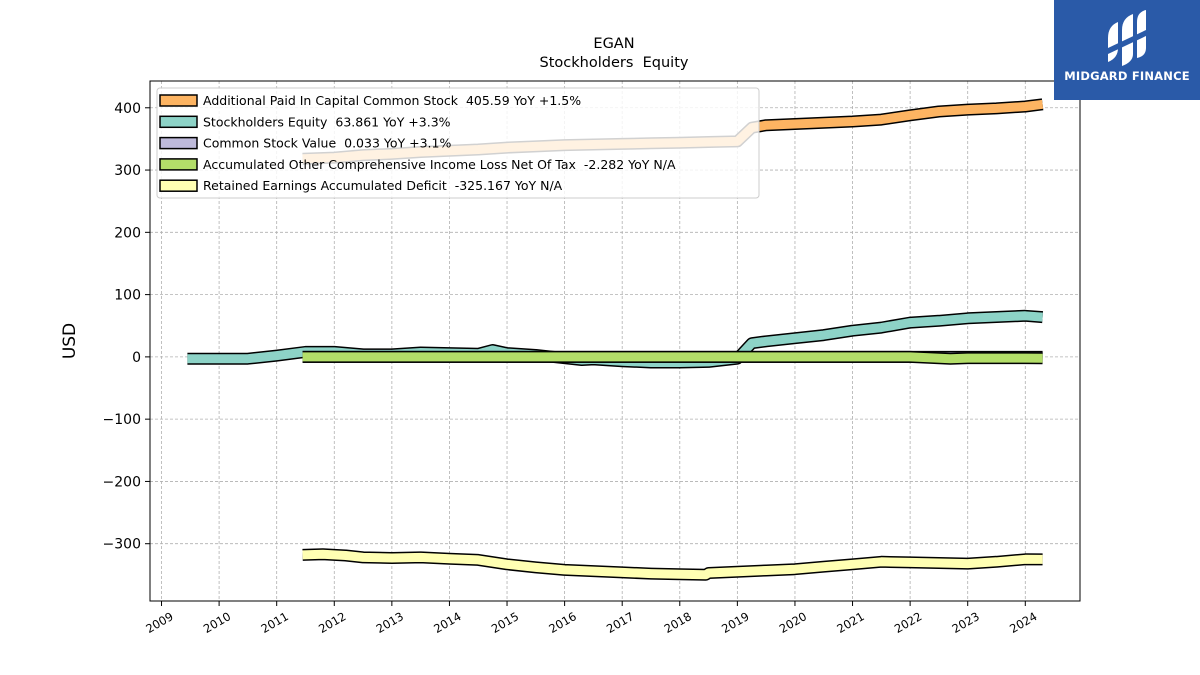  What do you see at coordinates (122, 420) in the screenshot?
I see `y-tick-label: −100` at bounding box center [122, 420].